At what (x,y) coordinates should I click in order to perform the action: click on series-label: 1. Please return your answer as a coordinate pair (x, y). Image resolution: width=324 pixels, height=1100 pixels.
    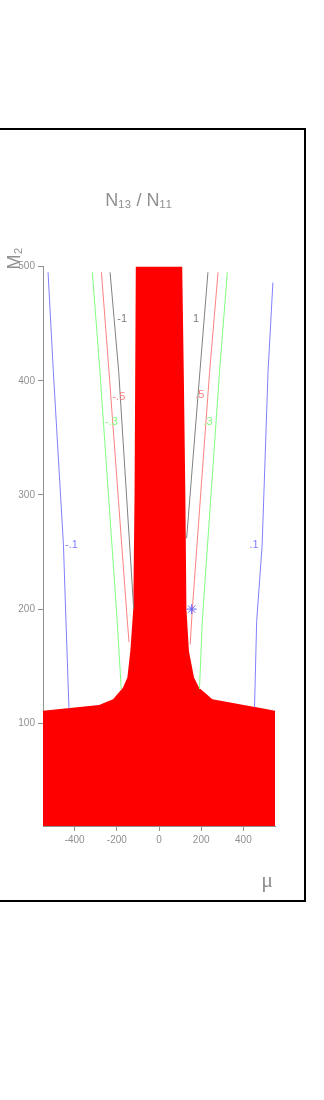
    Looking at the image, I should click on (196, 318).